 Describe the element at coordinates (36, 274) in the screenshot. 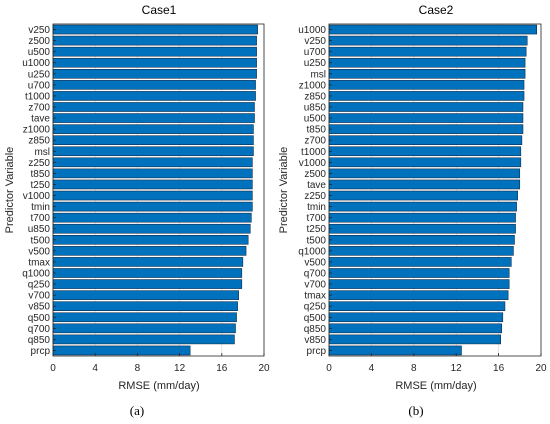

I see `y-tick-label: q1000` at that location.